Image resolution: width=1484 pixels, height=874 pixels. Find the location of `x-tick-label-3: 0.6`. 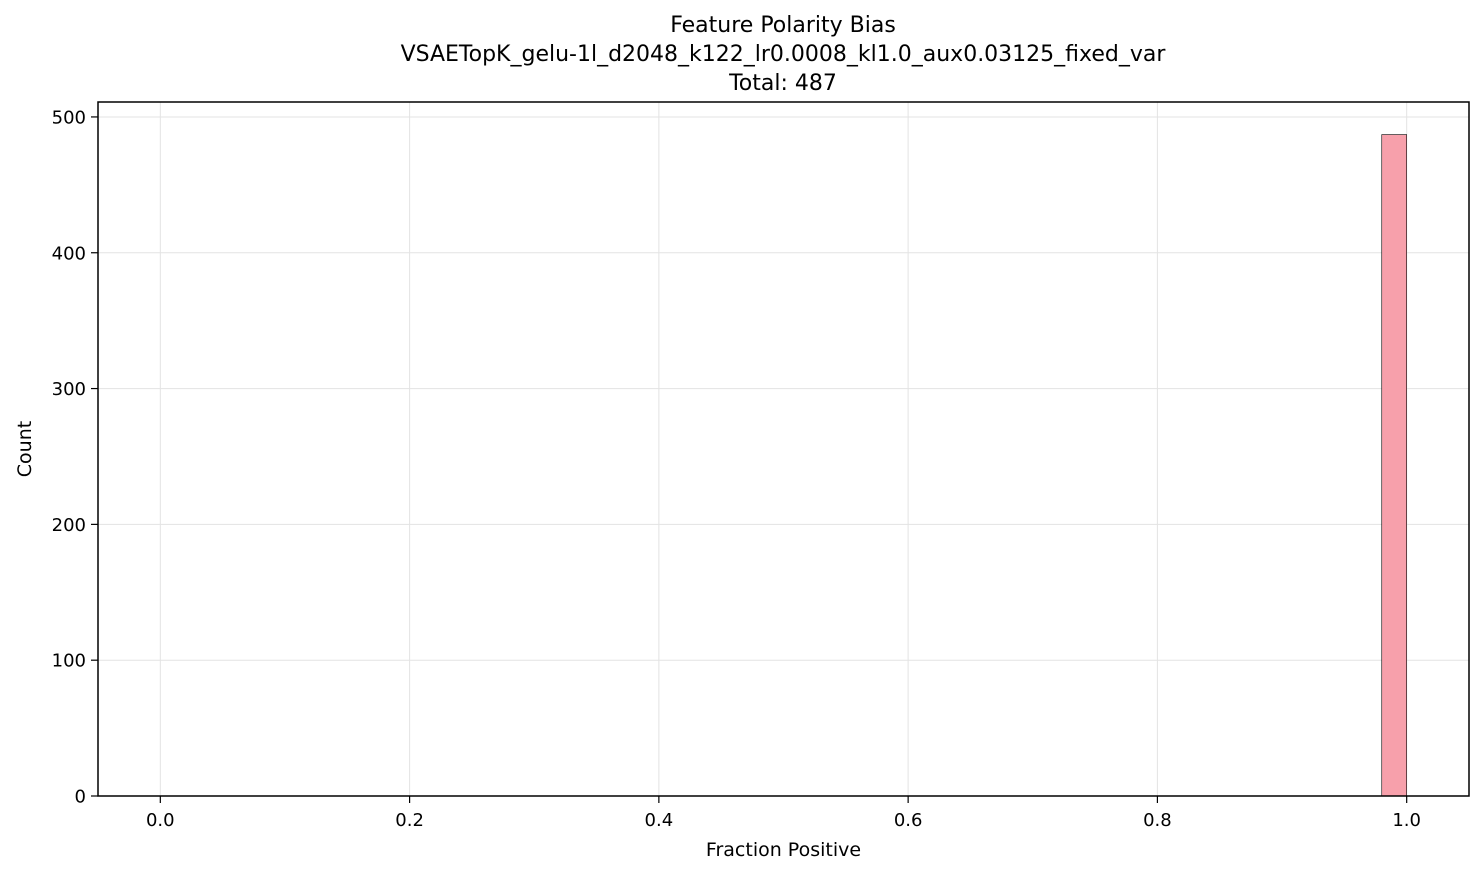

x-tick-label-3: 0.6 is located at coordinates (908, 820).